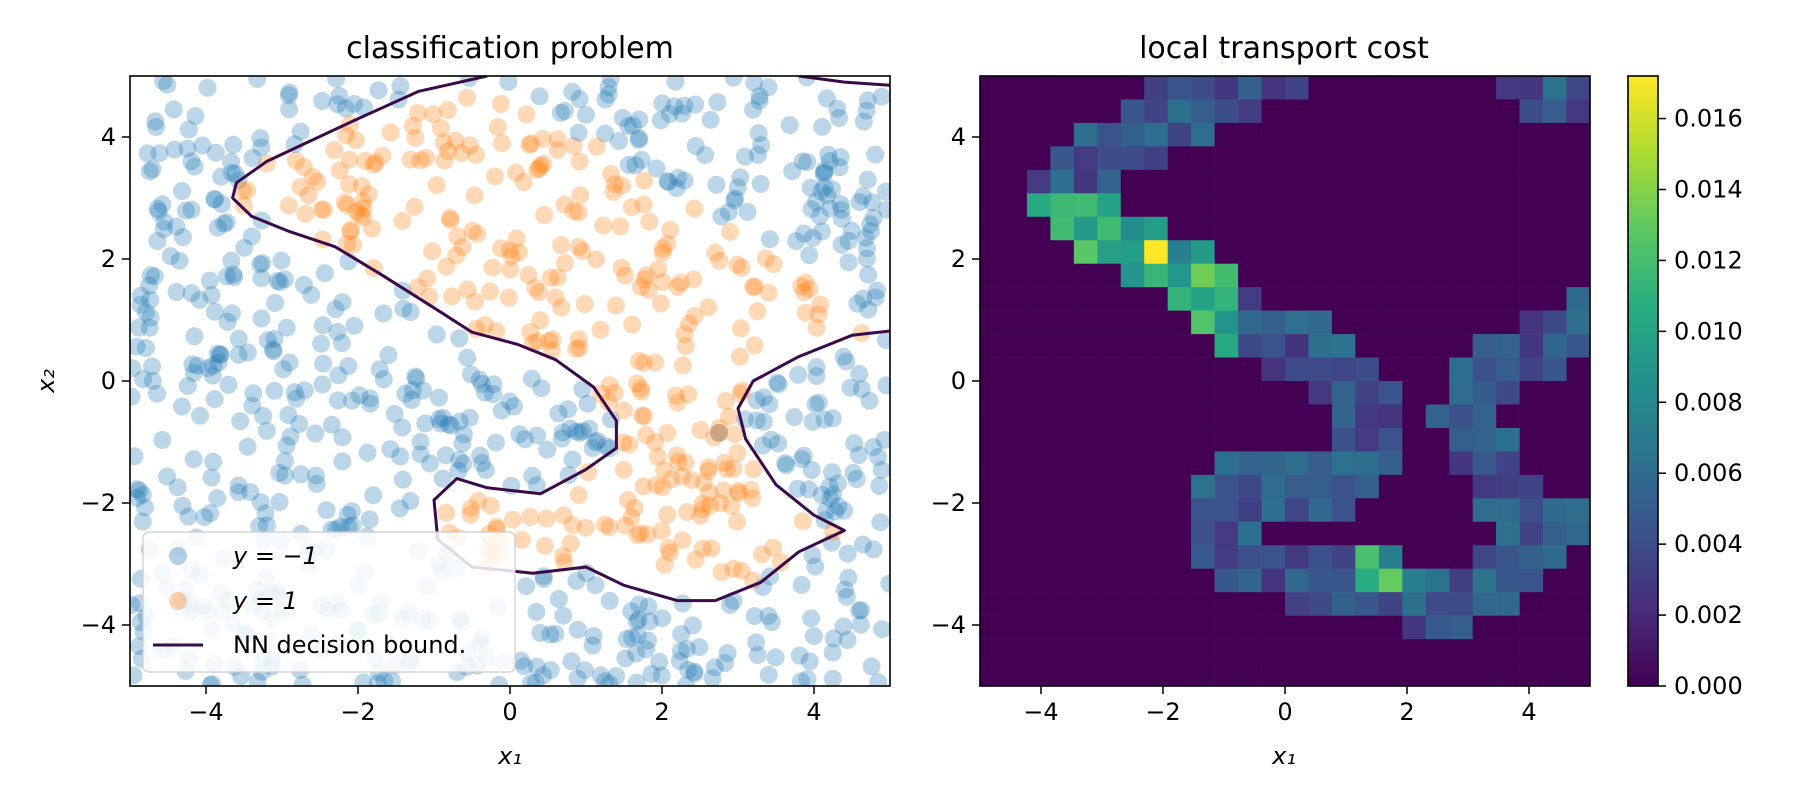  Describe the element at coordinates (1708, 686) in the screenshot. I see `colorbar-tick-label: 0.000` at that location.